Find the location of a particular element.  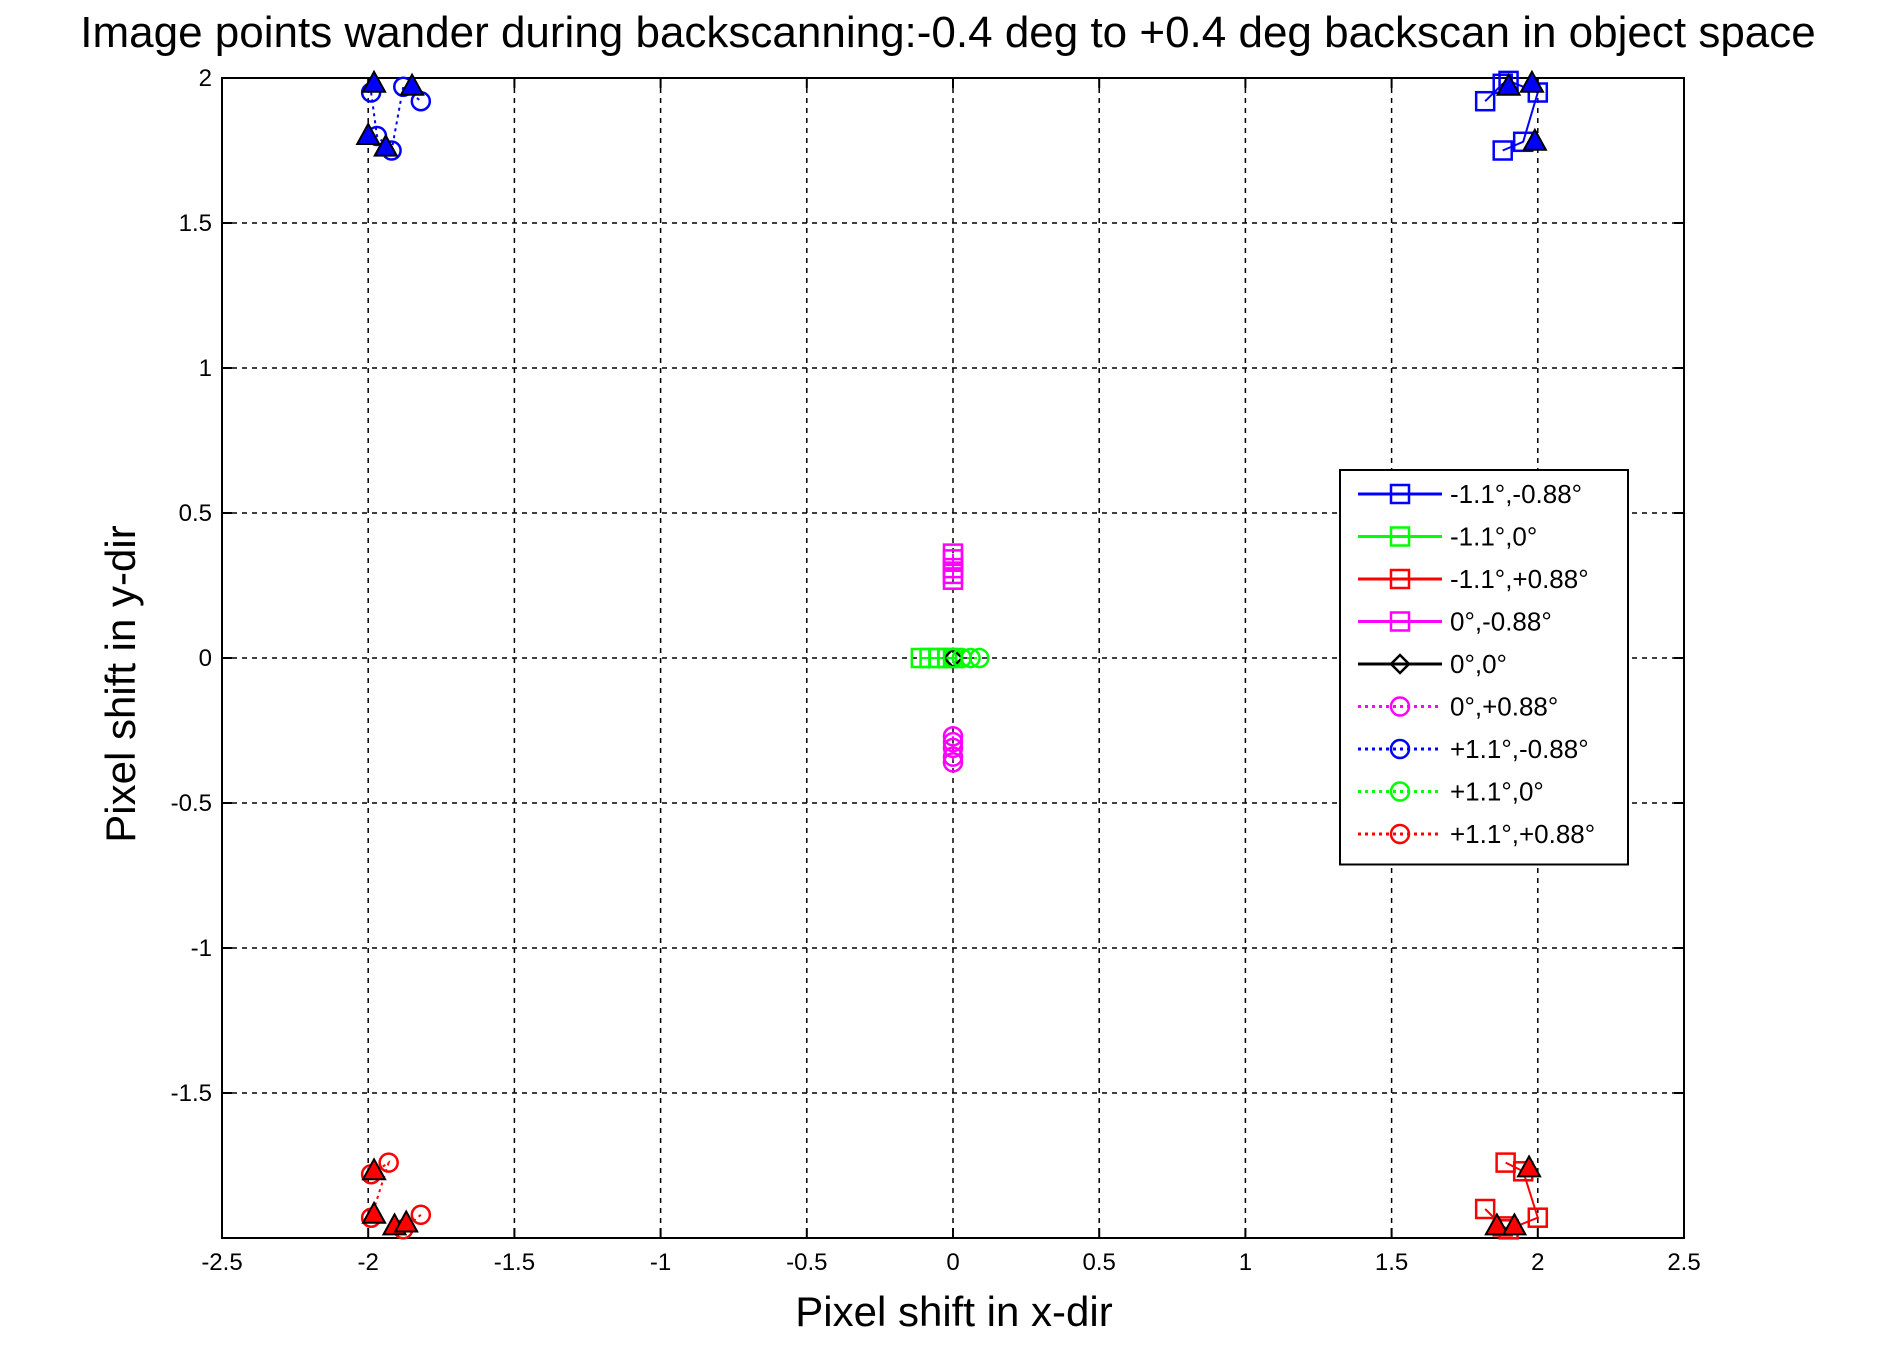

x-tick-label: -2 is located at coordinates (368, 1262).